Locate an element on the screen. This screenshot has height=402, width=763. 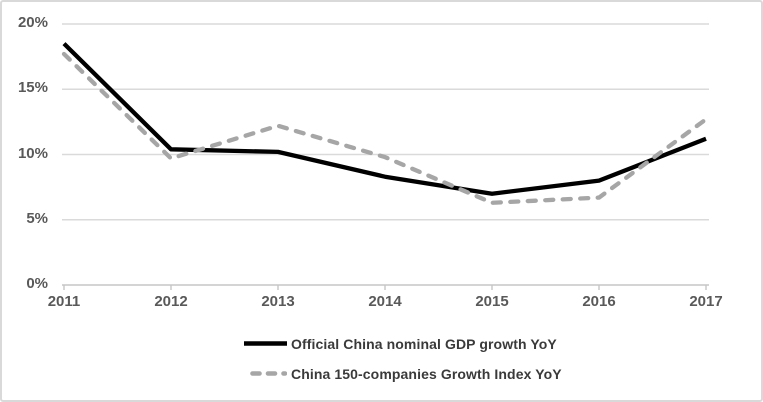
x-axis-label: 2016 is located at coordinates (599, 301).